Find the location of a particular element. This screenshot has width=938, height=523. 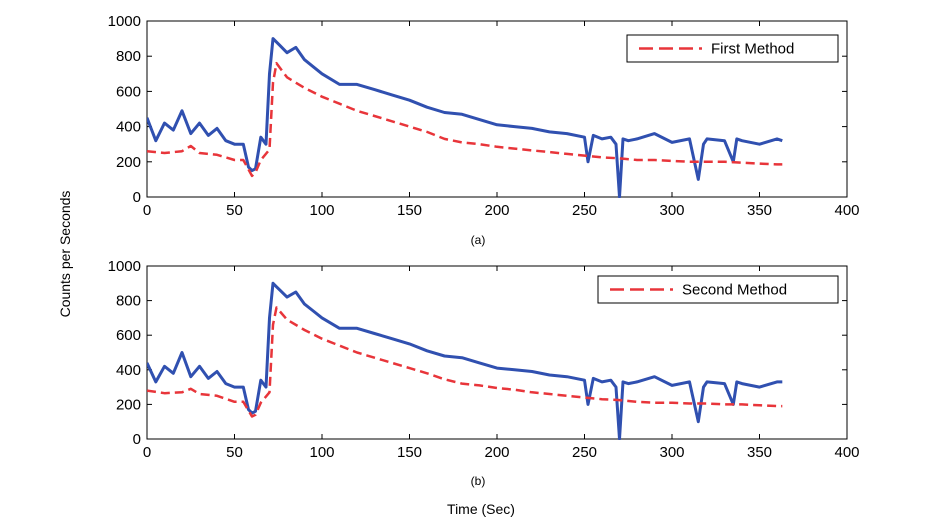

legend: Second Method is located at coordinates (718, 289).